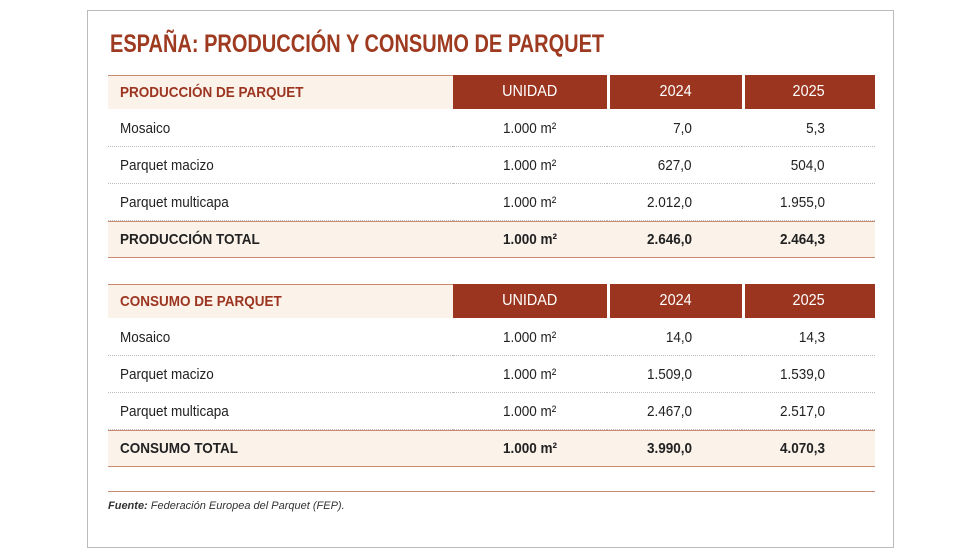 Image resolution: width=980 pixels, height=560 pixels. Describe the element at coordinates (802, 374) in the screenshot. I see `body-cell-text: 1.539,0` at that location.